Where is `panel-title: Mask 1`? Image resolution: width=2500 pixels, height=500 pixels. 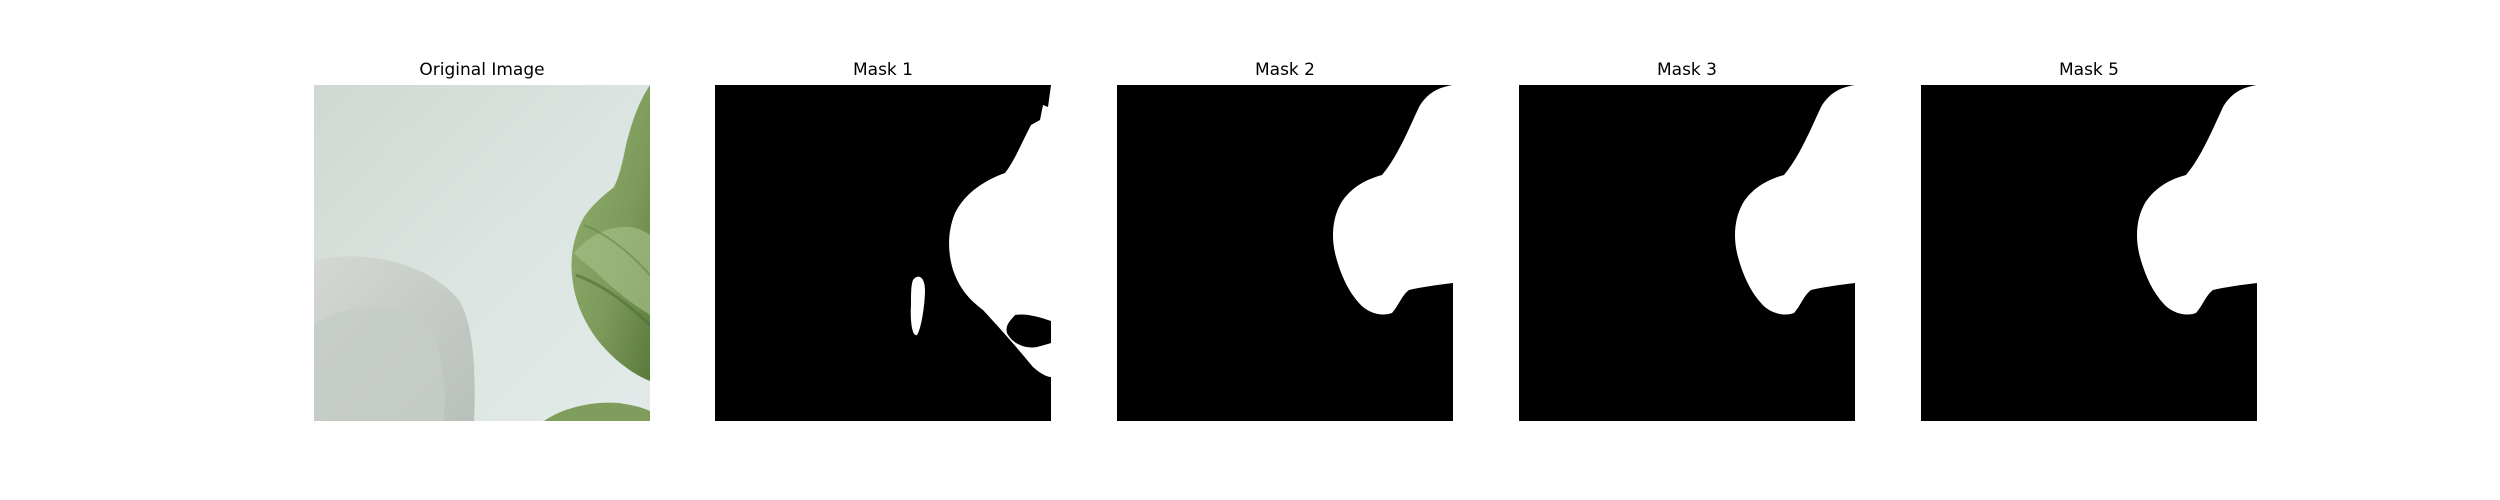 panel-title: Mask 1 is located at coordinates (882, 70).